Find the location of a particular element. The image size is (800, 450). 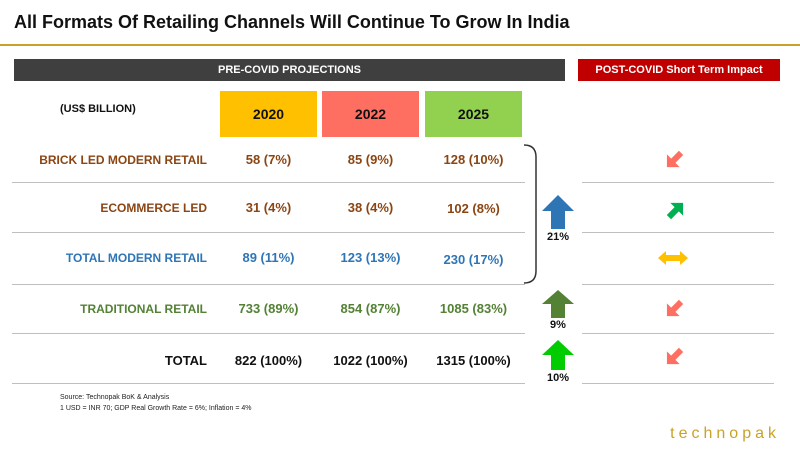

traditional-growth-label: 9% is located at coordinates (558, 325).